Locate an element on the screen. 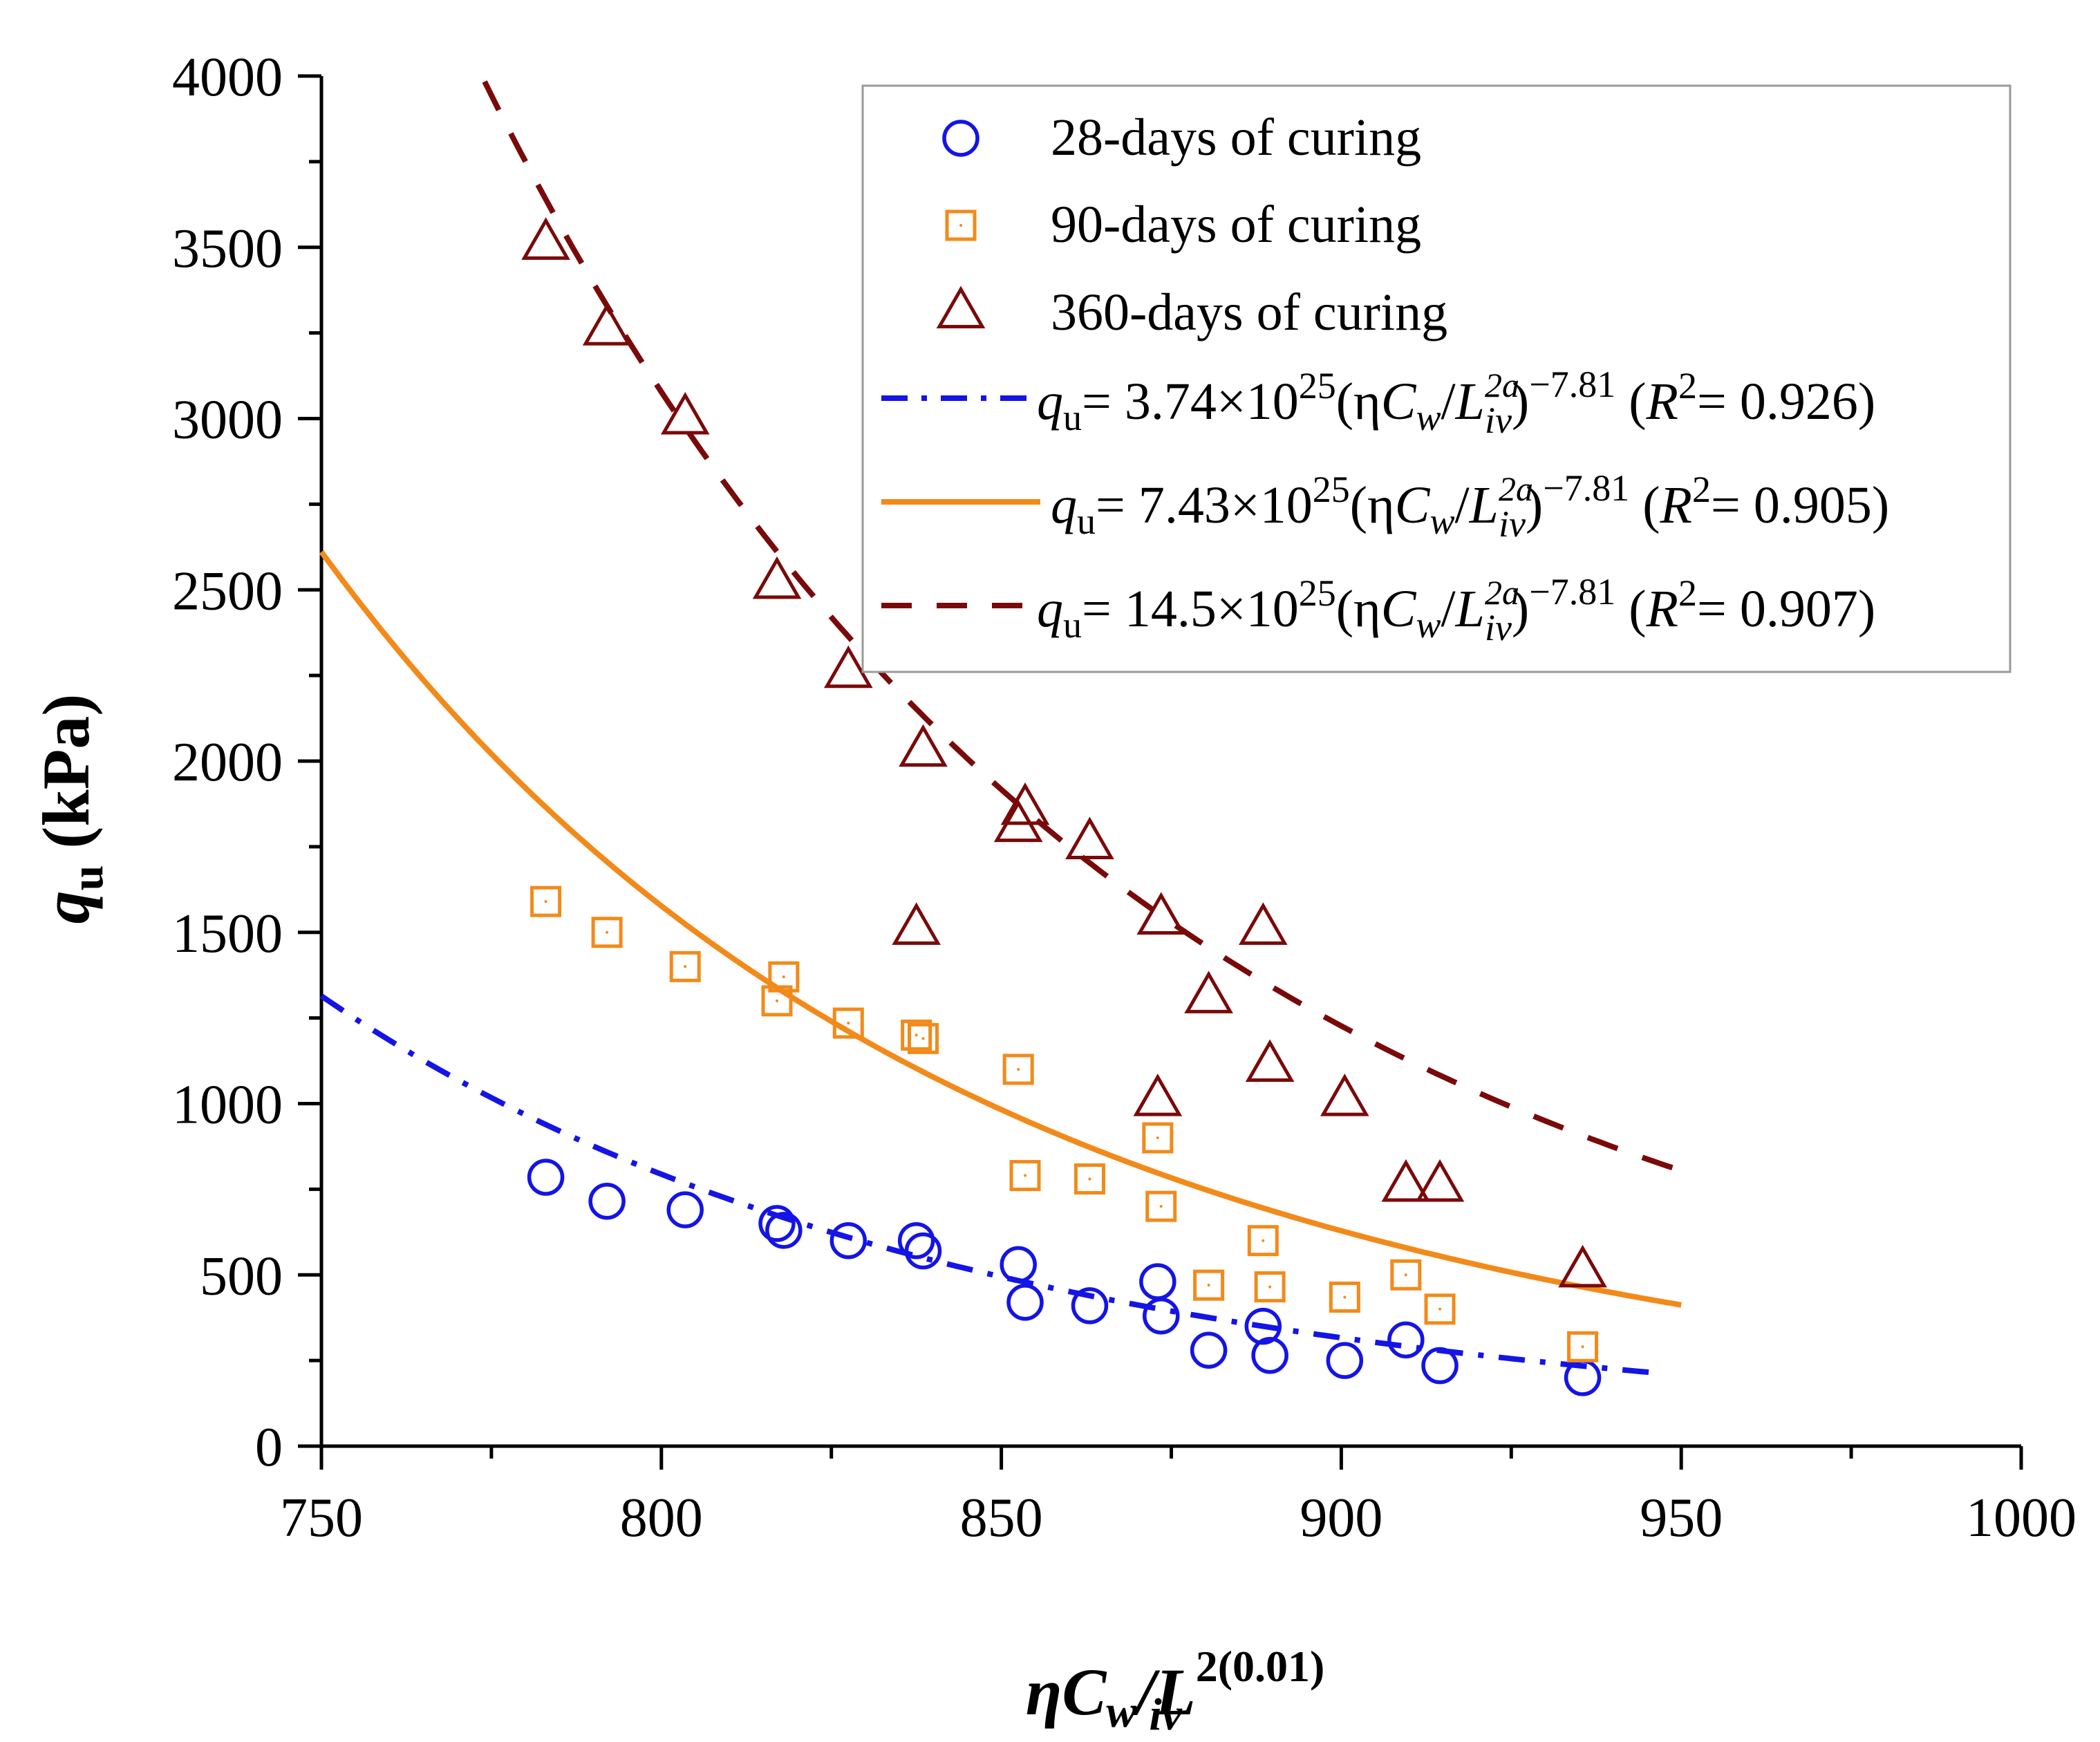  point-square-0-dot is located at coordinates (546, 901).